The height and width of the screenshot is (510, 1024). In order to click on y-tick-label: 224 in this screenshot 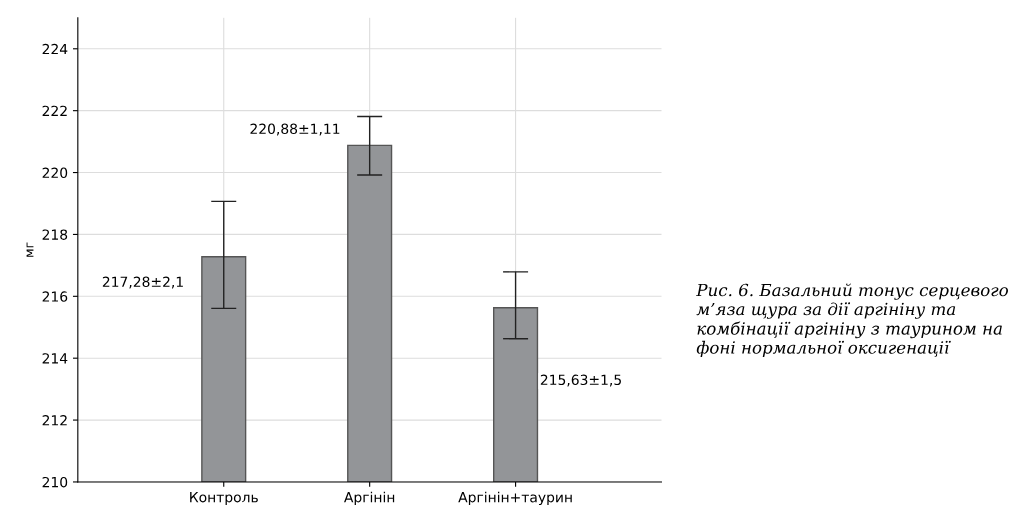, I will do `click(55, 49)`.